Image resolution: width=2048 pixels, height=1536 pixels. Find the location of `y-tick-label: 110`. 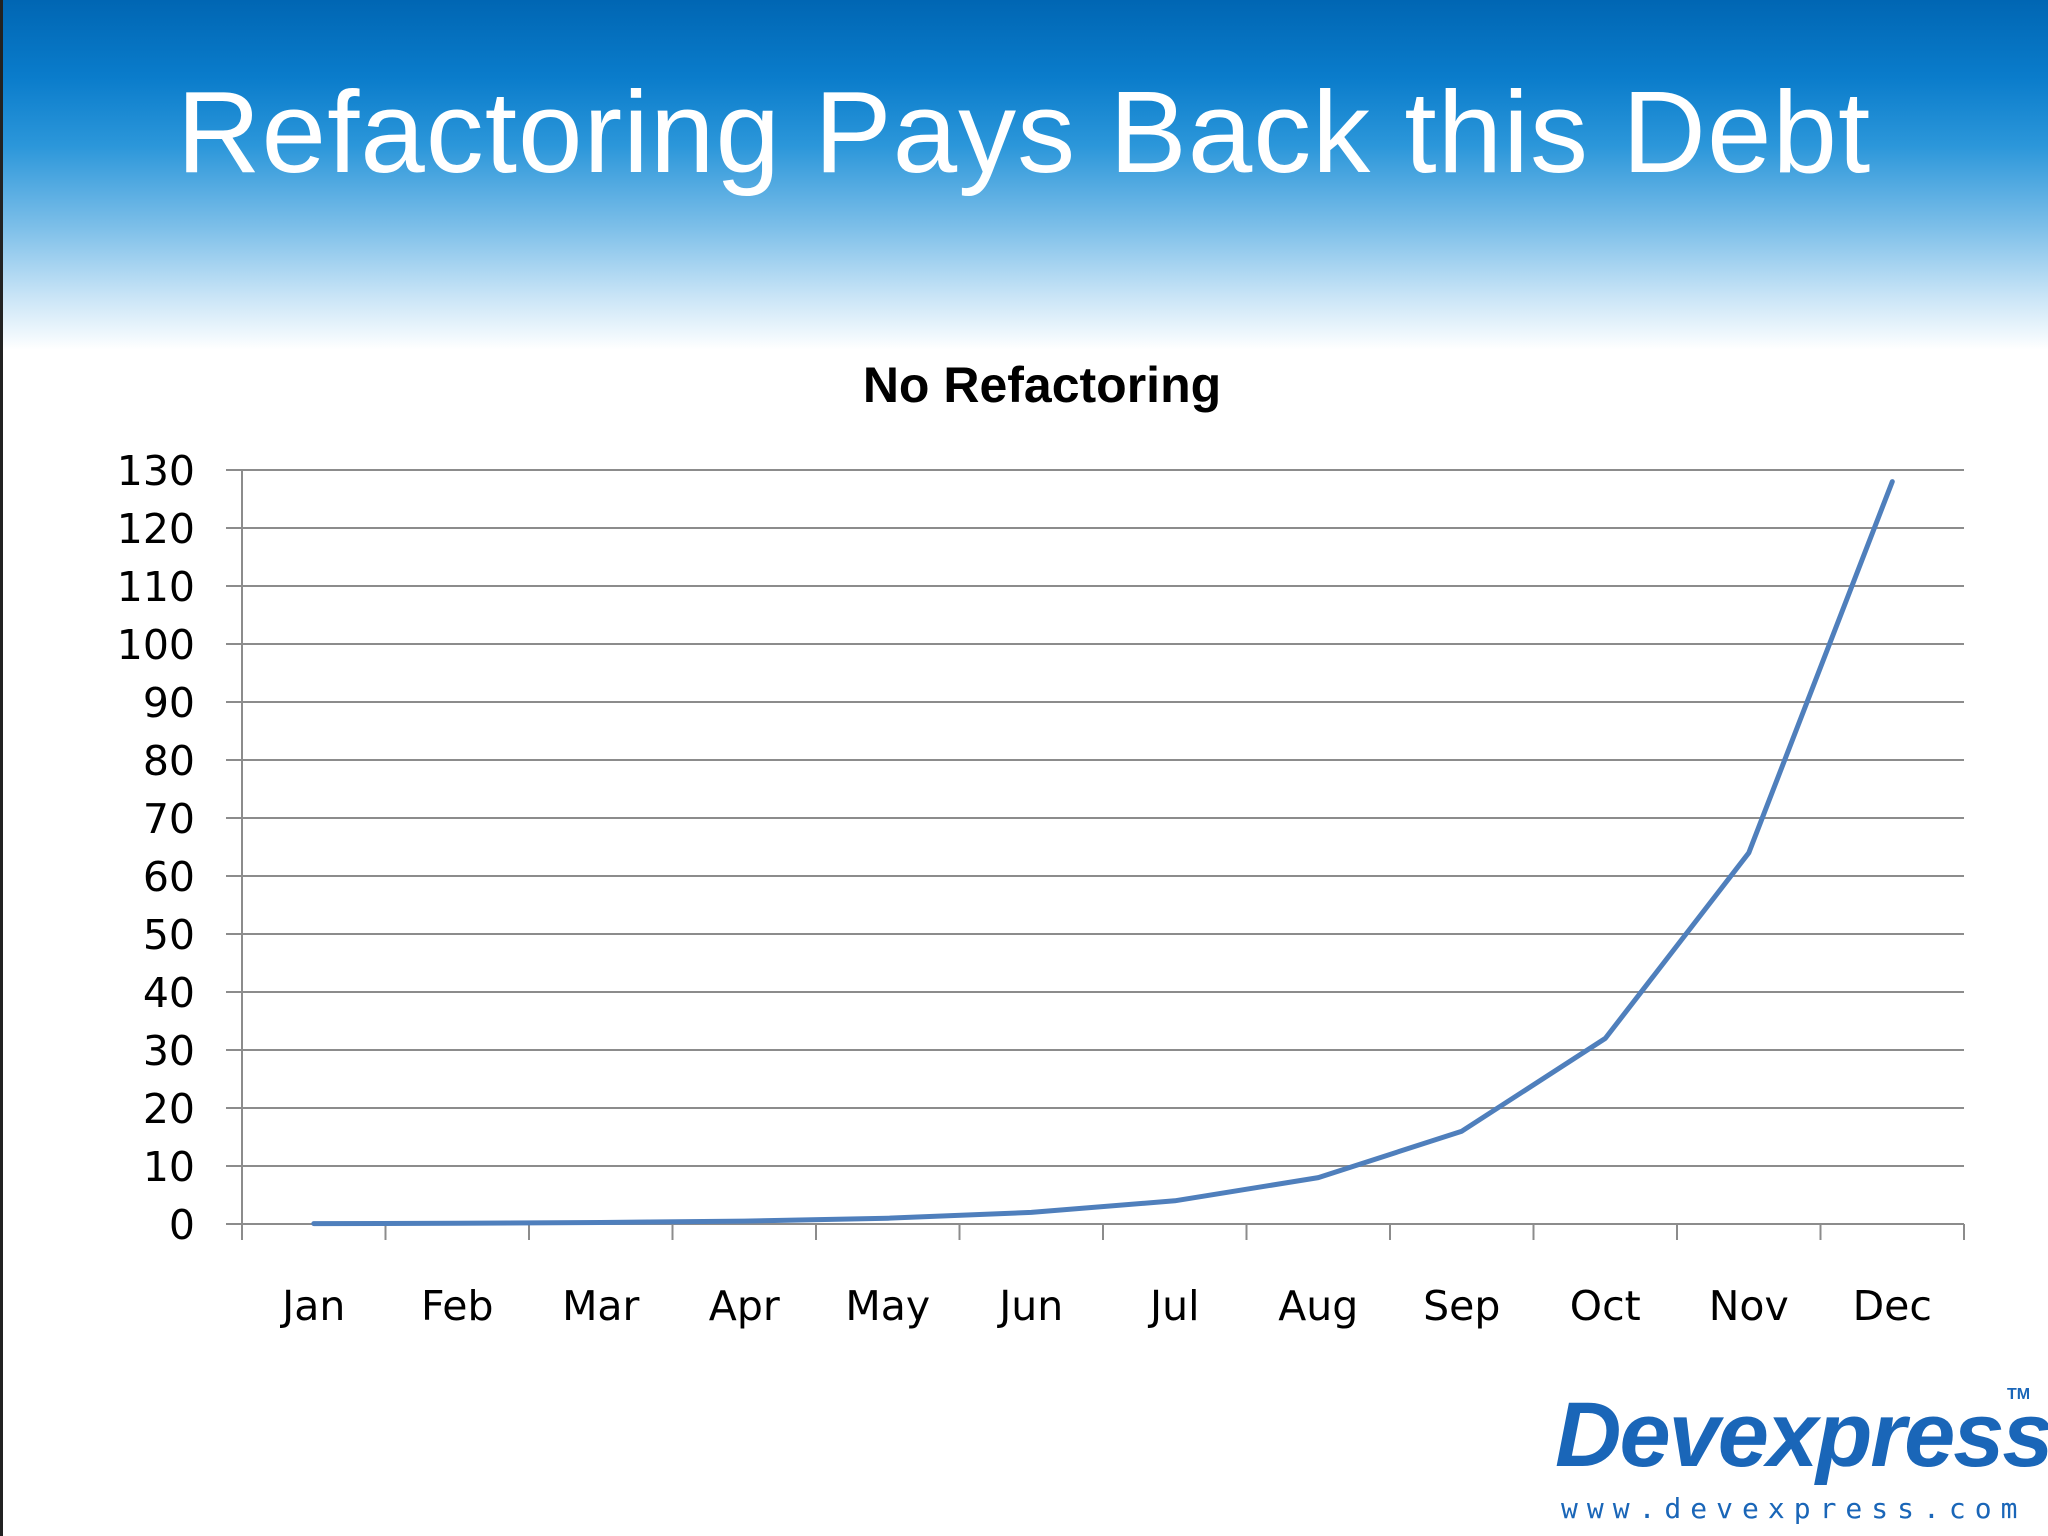

y-tick-label: 110 is located at coordinates (156, 587).